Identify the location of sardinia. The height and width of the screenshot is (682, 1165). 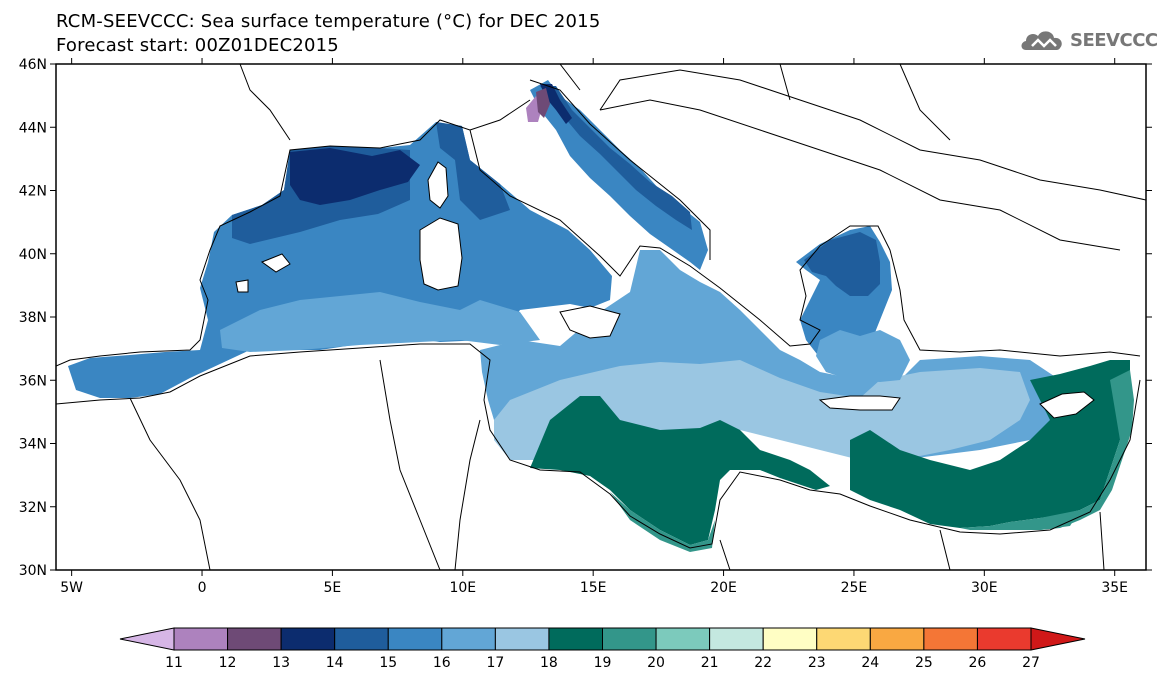
(441, 254).